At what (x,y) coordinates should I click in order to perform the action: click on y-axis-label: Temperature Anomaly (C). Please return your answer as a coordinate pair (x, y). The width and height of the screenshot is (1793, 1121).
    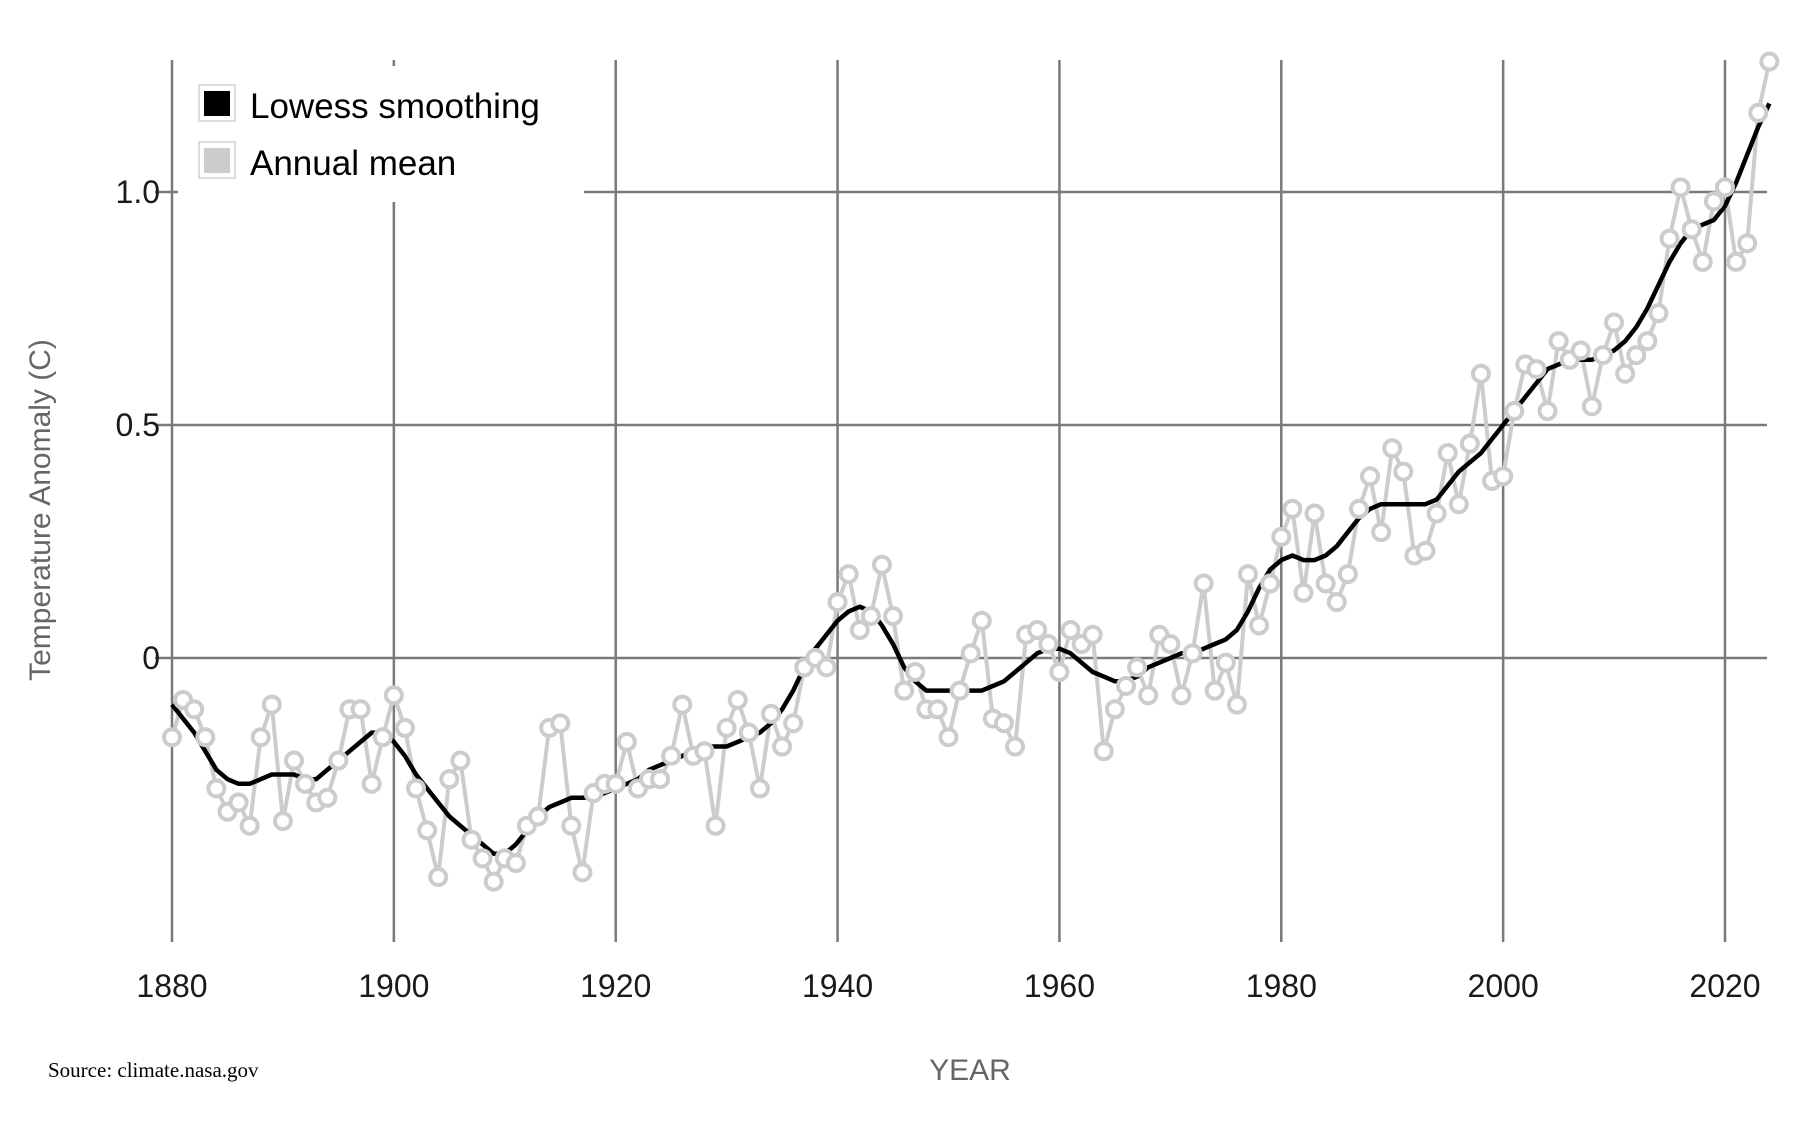
    Looking at the image, I should click on (40, 510).